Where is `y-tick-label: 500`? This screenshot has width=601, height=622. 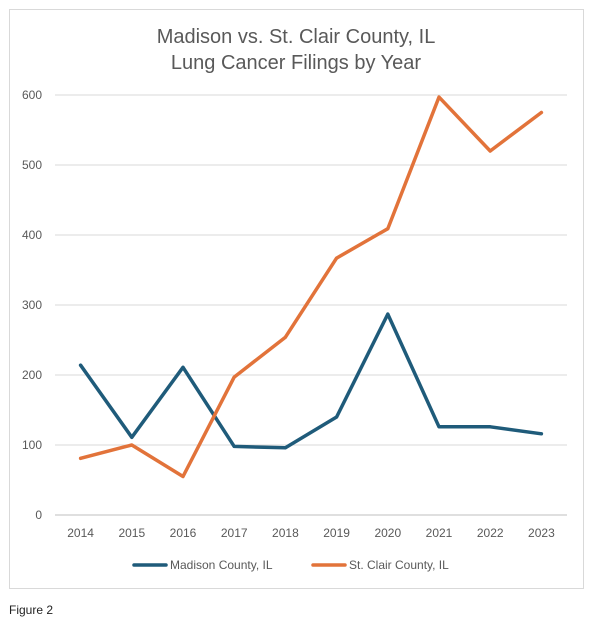
y-tick-label: 500 is located at coordinates (32, 165).